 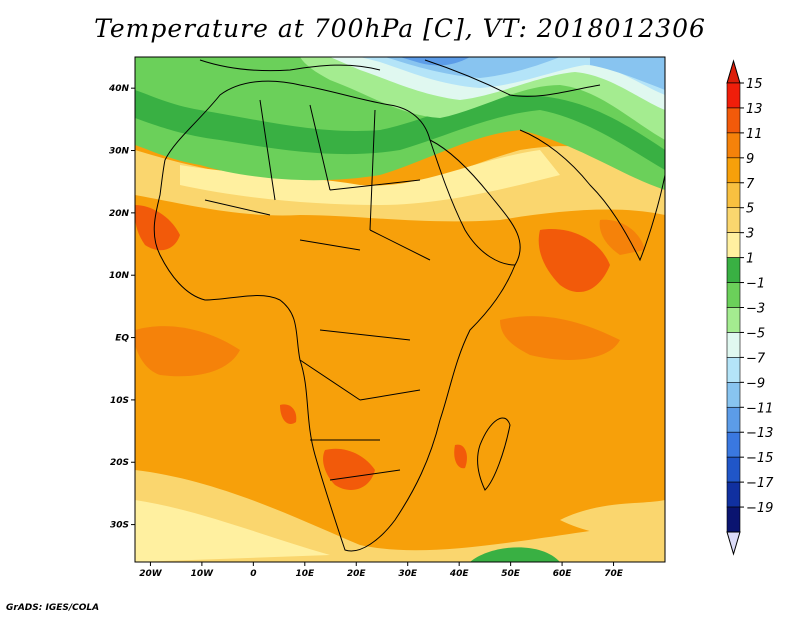 What do you see at coordinates (755, 309) in the screenshot?
I see `colorbar-label: −3` at bounding box center [755, 309].